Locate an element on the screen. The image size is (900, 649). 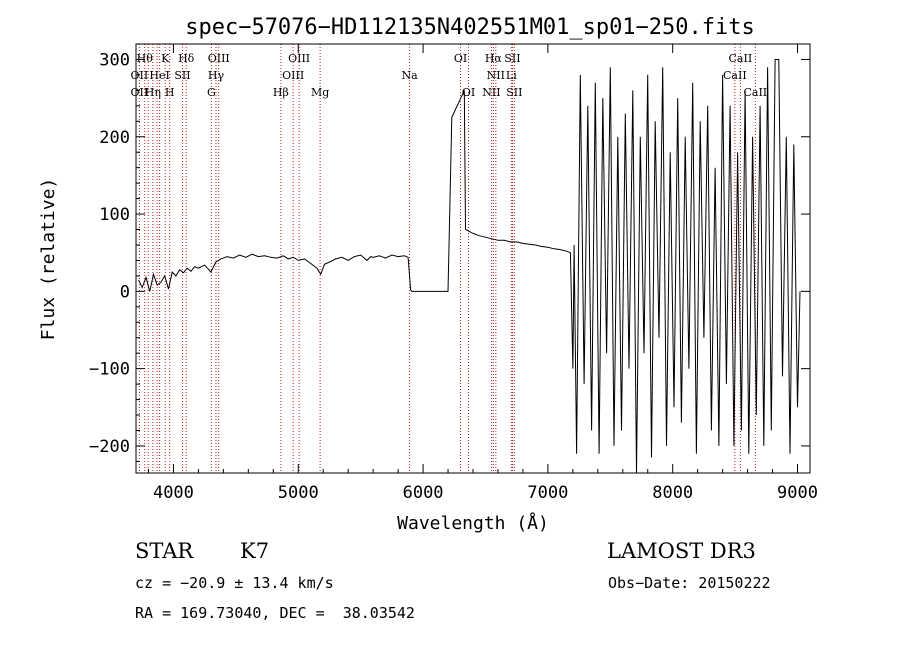
y-tick-label-1: 200 is located at coordinates (114, 138).